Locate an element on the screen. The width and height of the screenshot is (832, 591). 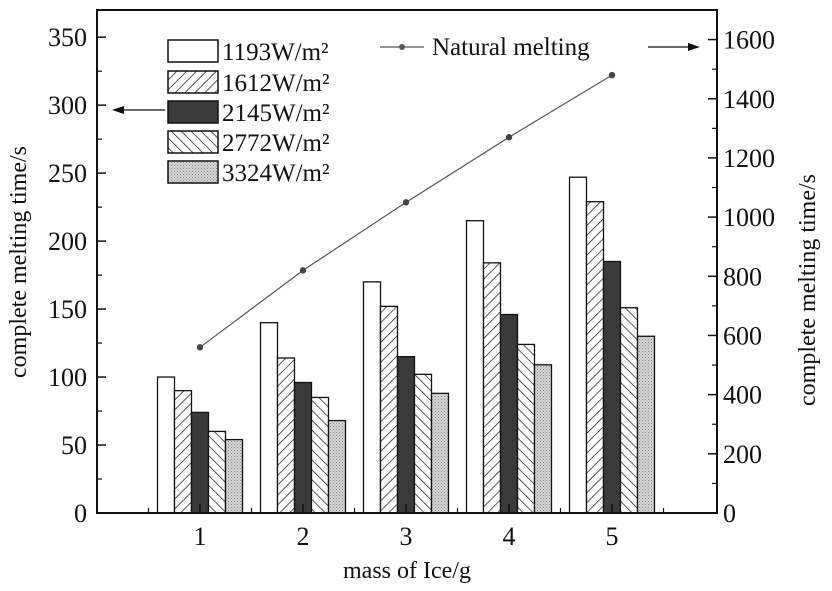
x-tick-label-2: 2 is located at coordinates (303, 536).